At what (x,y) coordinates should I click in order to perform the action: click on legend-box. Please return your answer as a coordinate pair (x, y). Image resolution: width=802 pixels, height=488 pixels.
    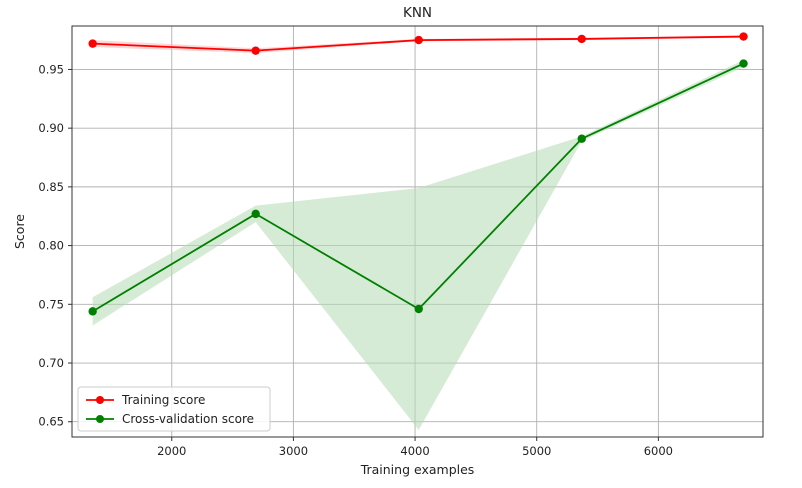
    Looking at the image, I should click on (174, 409).